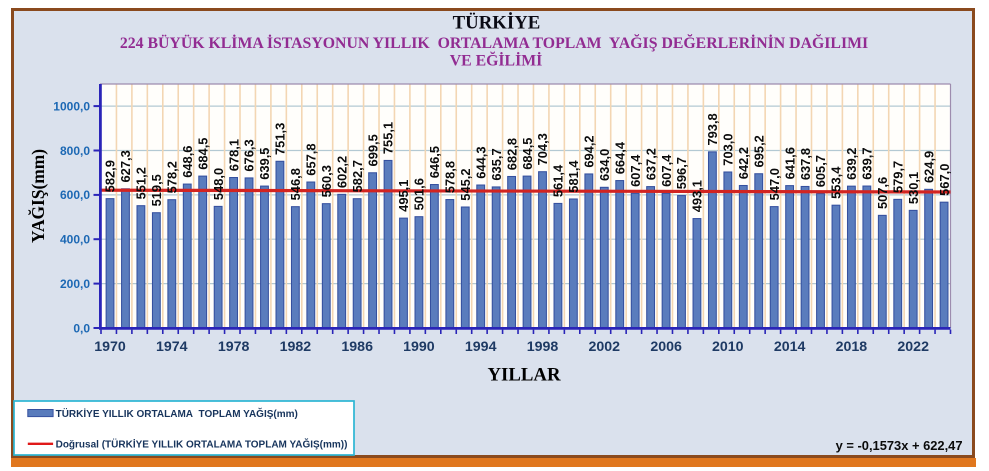  What do you see at coordinates (650, 164) in the screenshot?
I see `svg-text: 637,2` at bounding box center [650, 164].